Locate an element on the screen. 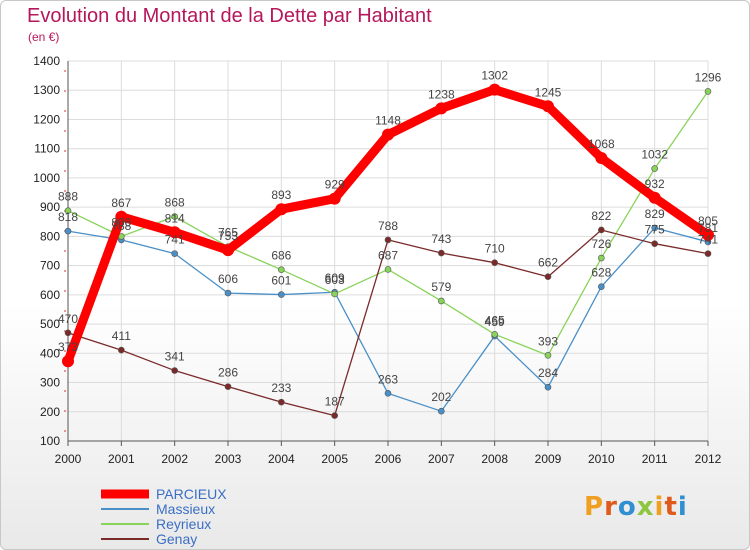 The height and width of the screenshot is (550, 750). y-tick-label: 1300 is located at coordinates (46, 90).